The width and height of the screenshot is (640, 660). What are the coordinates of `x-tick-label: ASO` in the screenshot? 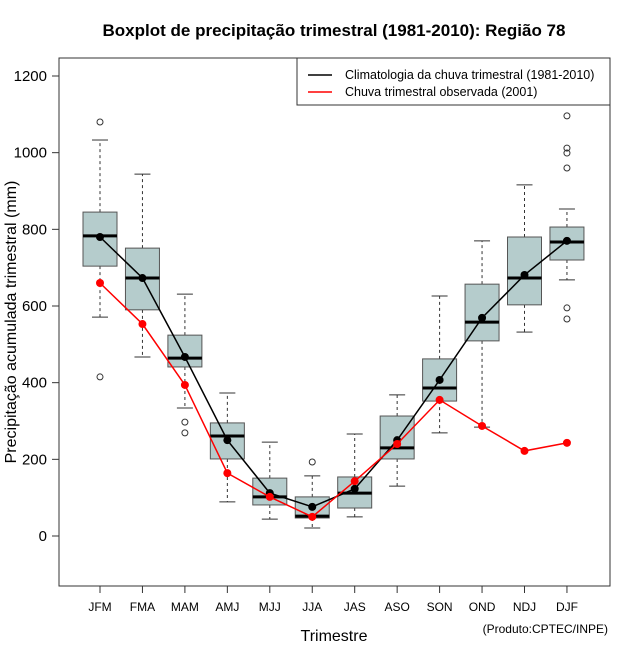 It's located at (396, 607).